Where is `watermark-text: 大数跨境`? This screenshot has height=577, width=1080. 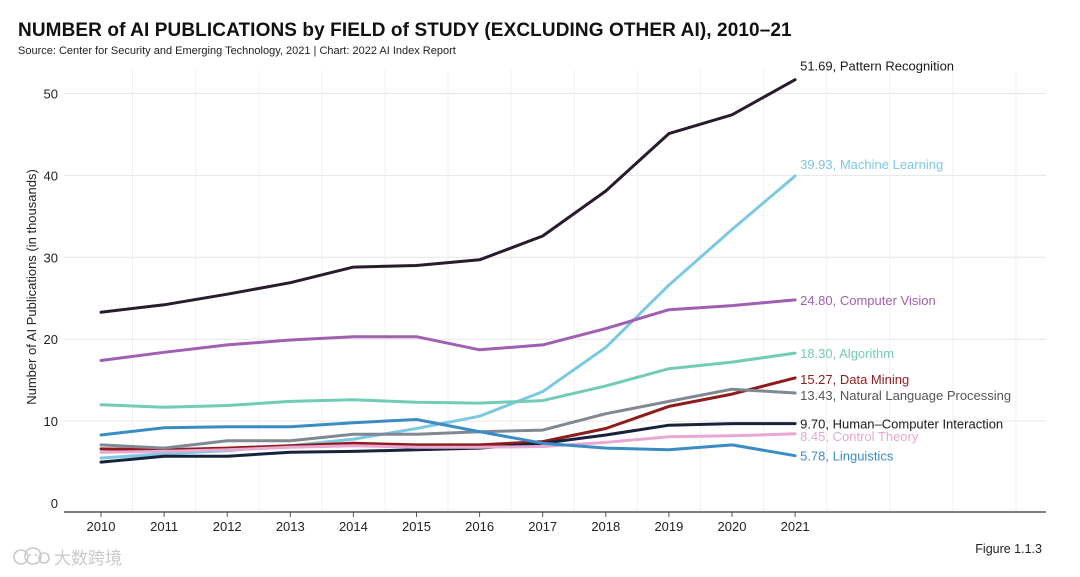
watermark-text: 大数跨境 is located at coordinates (88, 558).